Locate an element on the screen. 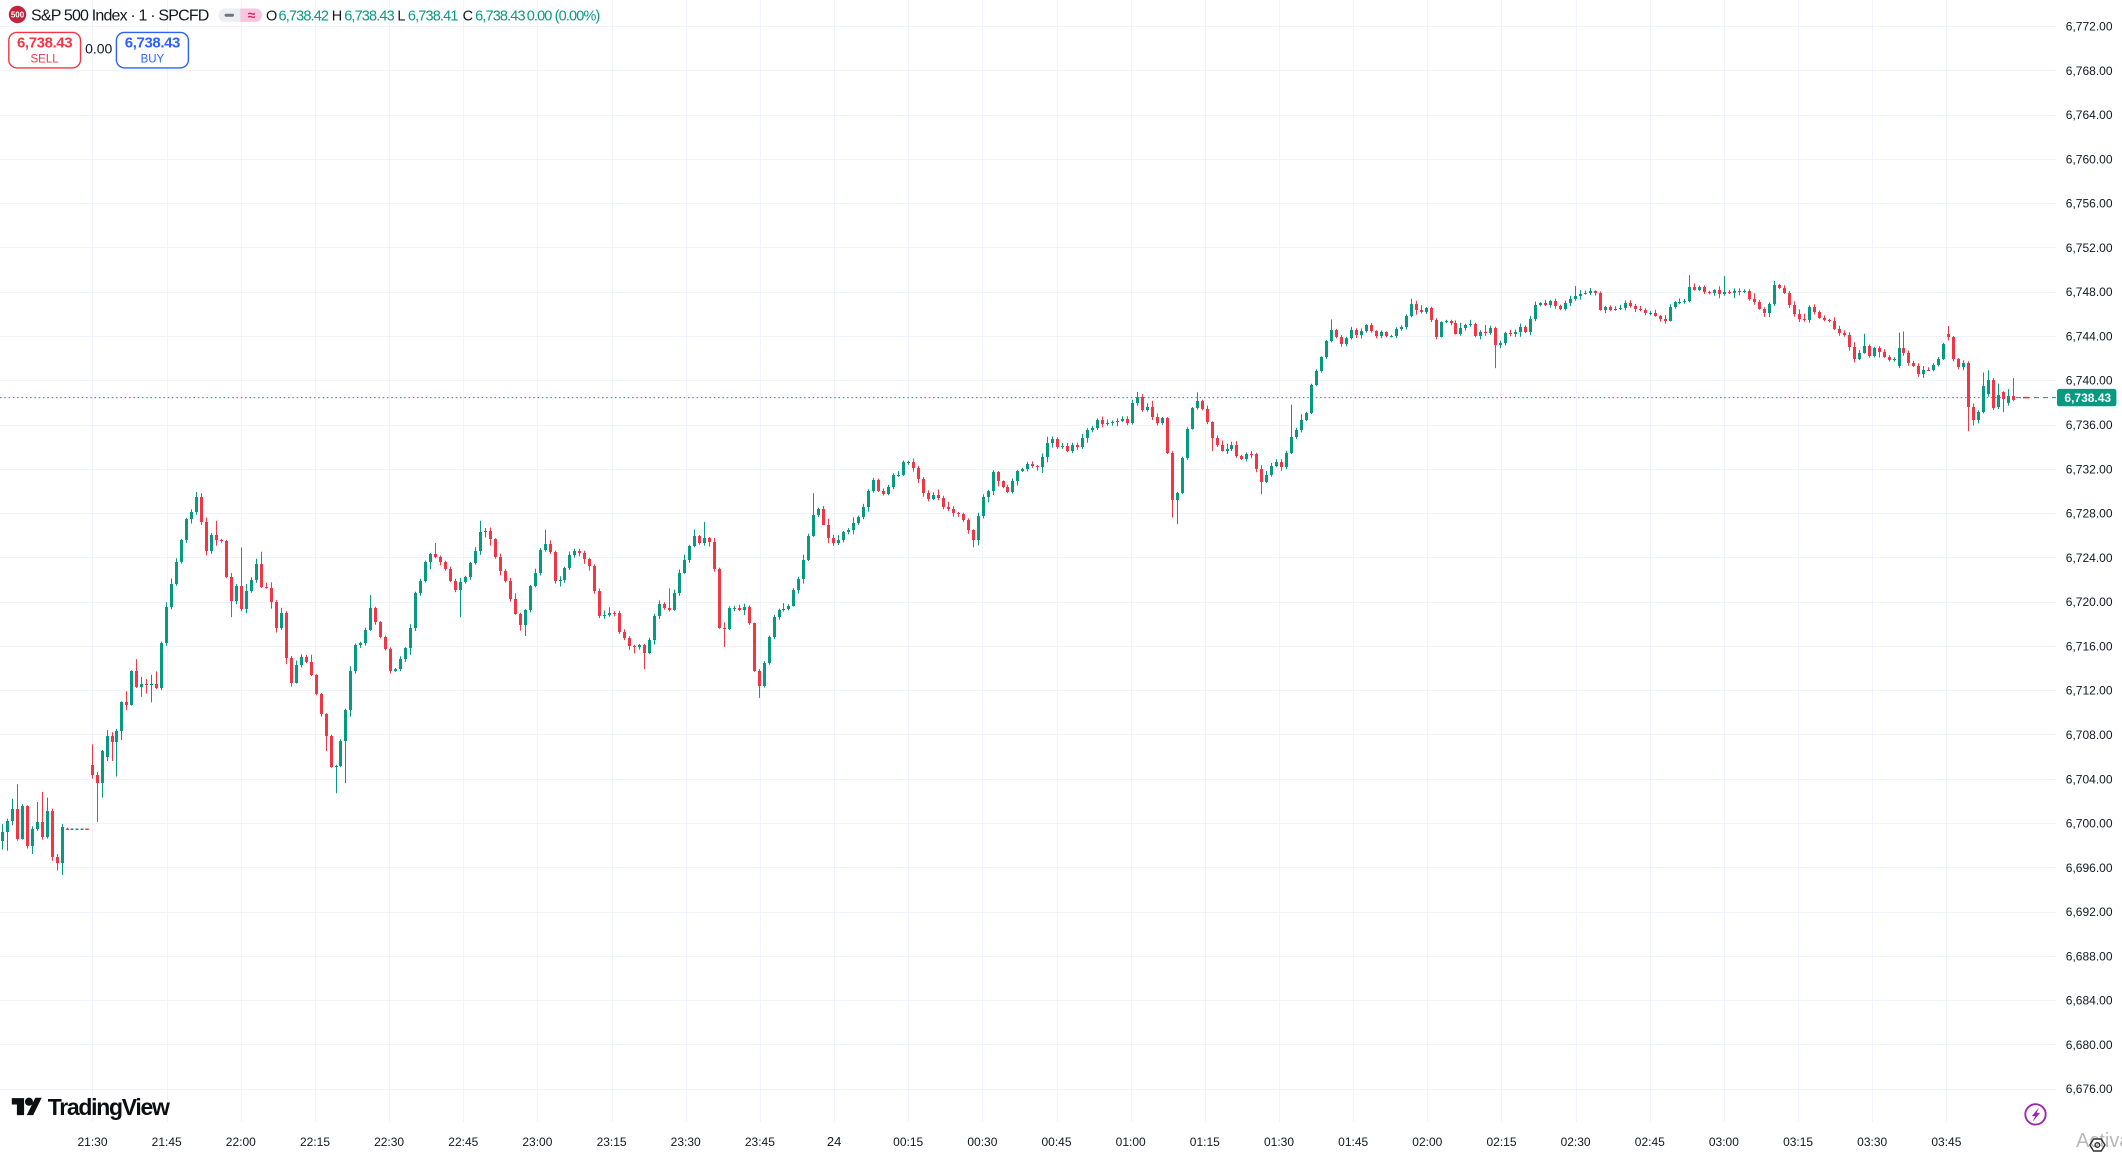 Image resolution: width=2122 pixels, height=1155 pixels. svg-text: 23:00 is located at coordinates (537, 1142).